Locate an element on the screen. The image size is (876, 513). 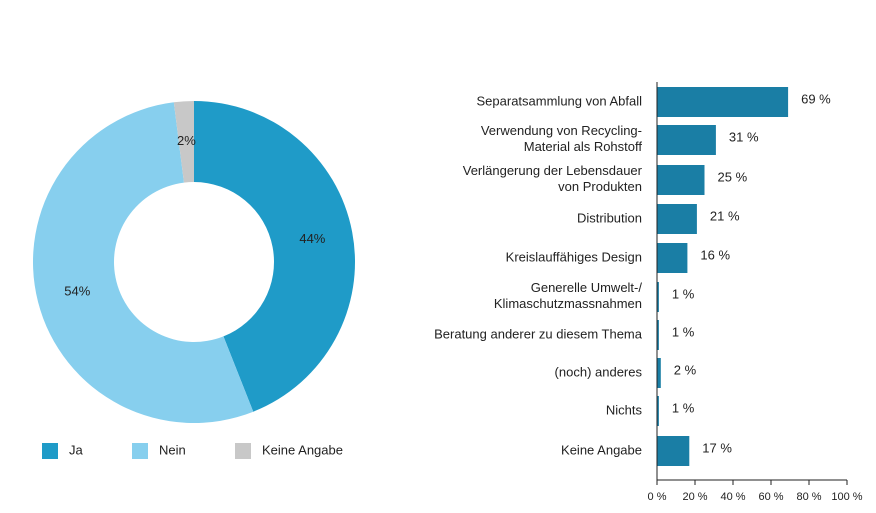
category-label: Keine Angabe is located at coordinates (601, 449).